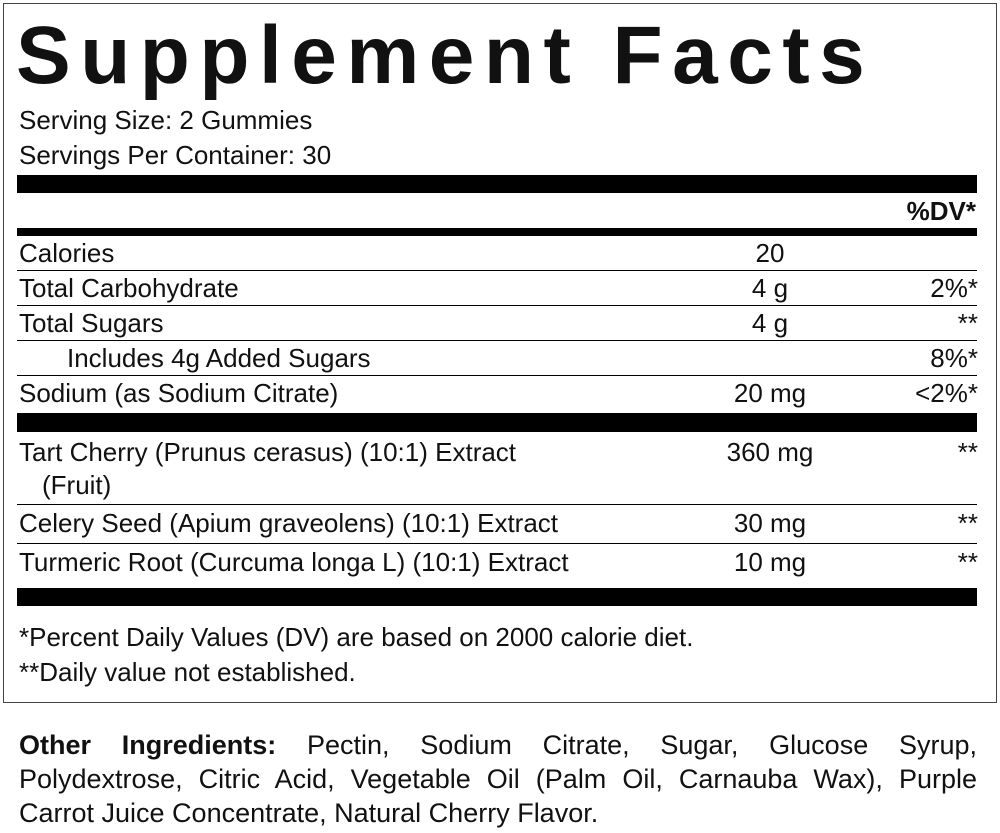  Describe the element at coordinates (770, 562) in the screenshot. I see `row-amount: 10 mg` at that location.